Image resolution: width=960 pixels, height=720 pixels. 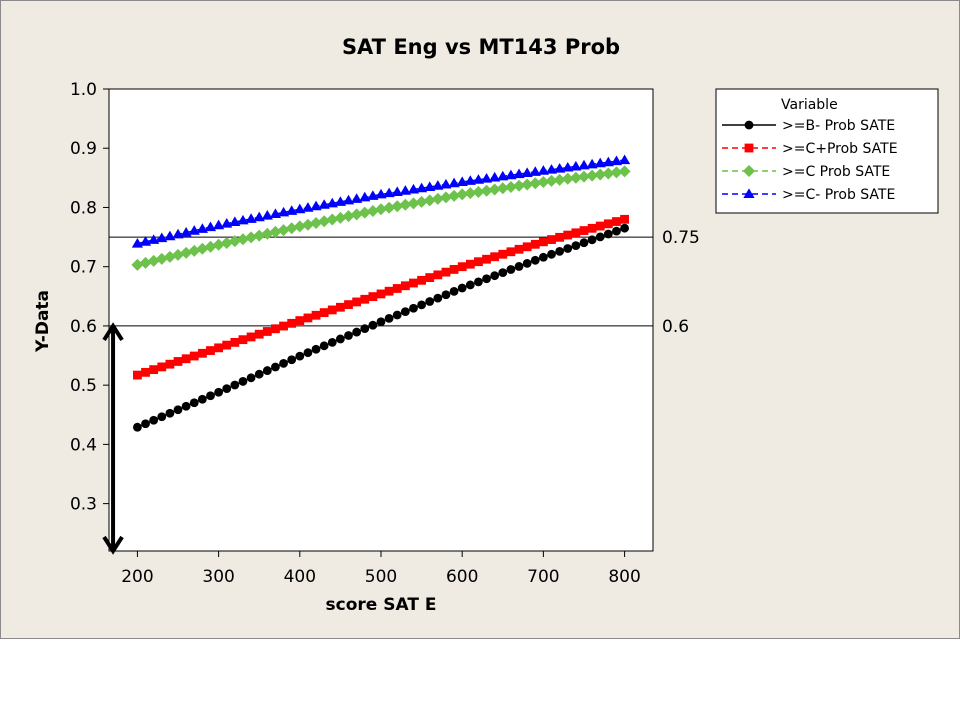 I want to click on legend-marker, so click(x=749, y=125).